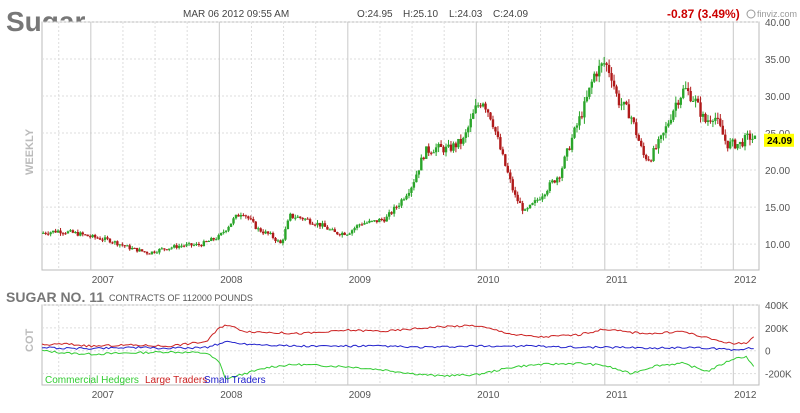 The height and width of the screenshot is (413, 800). I want to click on change-label: -0.87 (3.49%), so click(703, 14).